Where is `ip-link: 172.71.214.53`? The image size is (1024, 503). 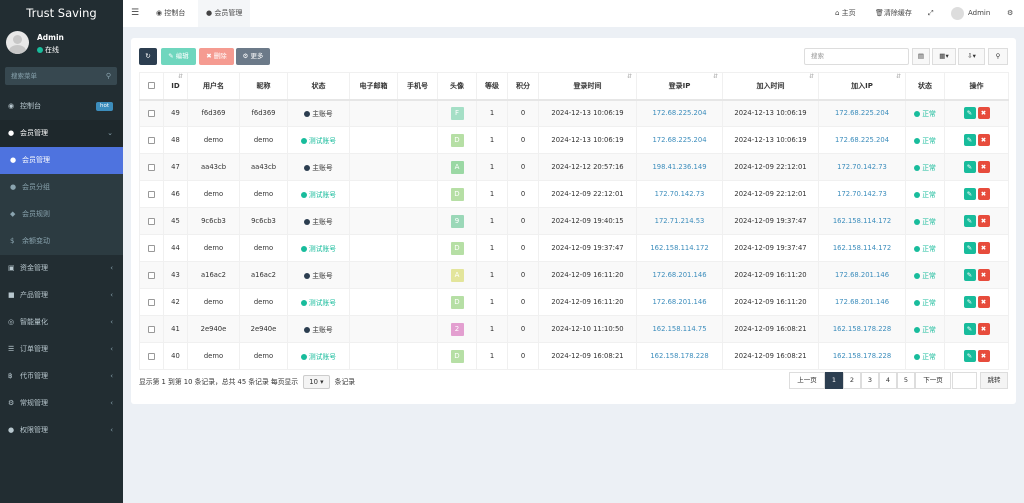
ip-link: 172.71.214.53 is located at coordinates (679, 221).